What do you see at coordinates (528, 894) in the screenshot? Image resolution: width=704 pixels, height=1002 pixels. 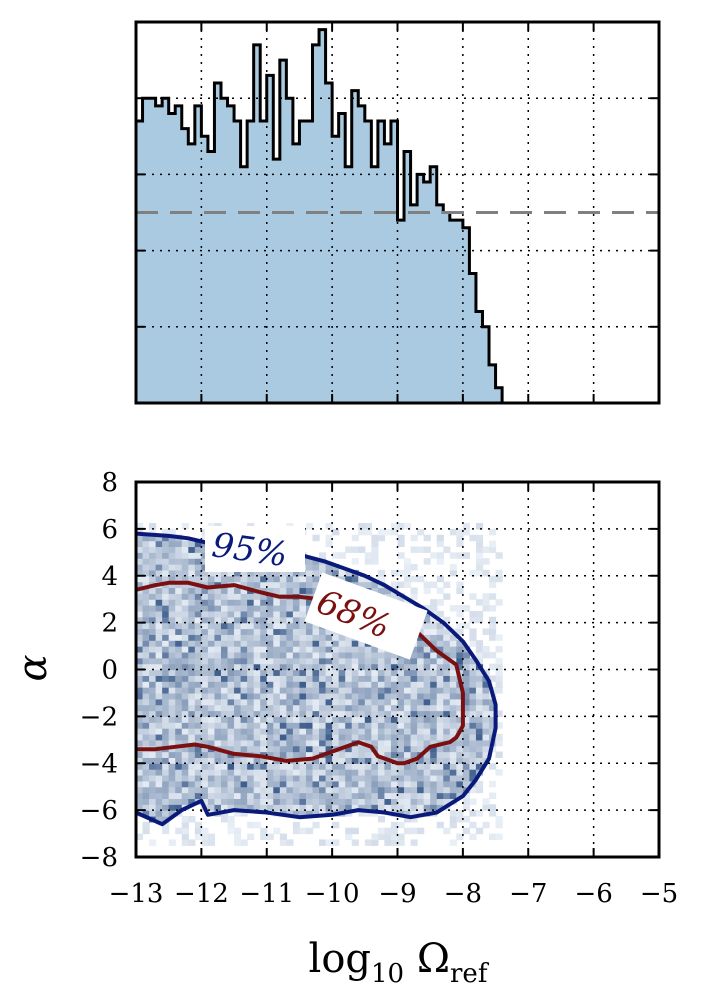 I see `x-tick-label: −7` at bounding box center [528, 894].